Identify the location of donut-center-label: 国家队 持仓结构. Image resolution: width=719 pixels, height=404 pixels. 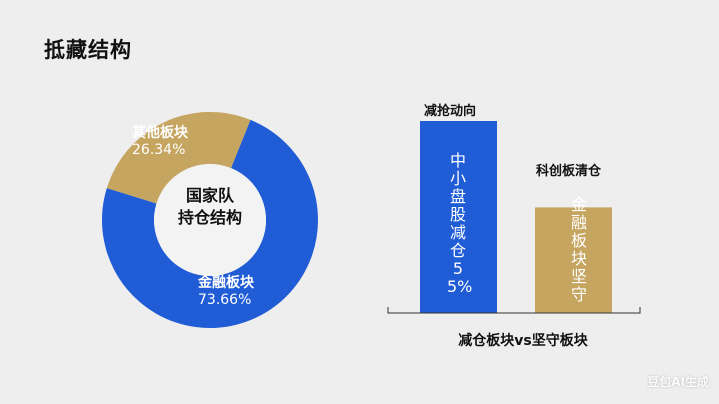
(210, 207).